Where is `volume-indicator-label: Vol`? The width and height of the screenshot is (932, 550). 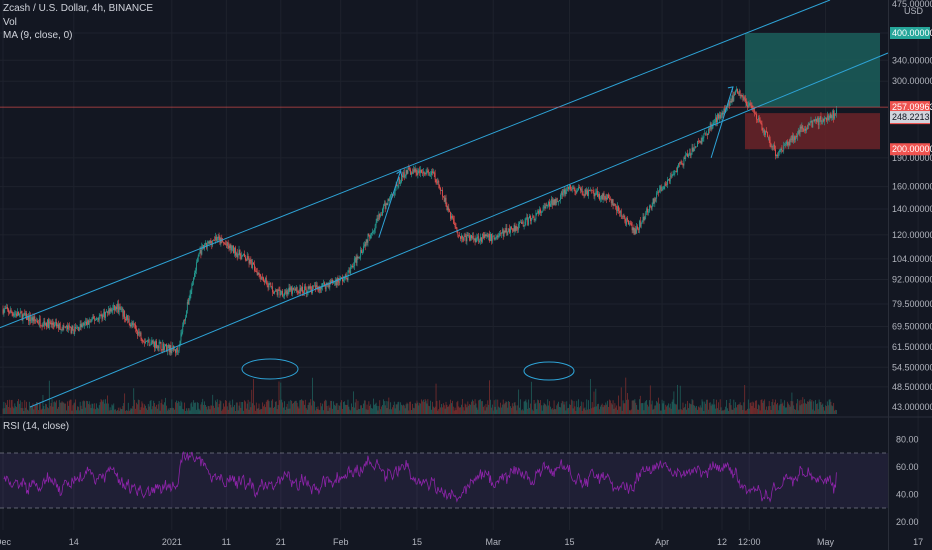
volume-indicator-label: Vol is located at coordinates (10, 22).